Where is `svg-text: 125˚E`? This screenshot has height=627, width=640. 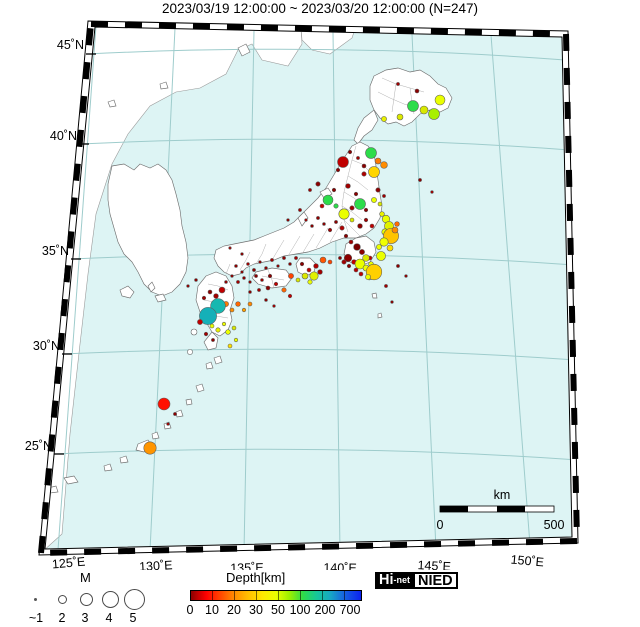
svg-text: 125˚E is located at coordinates (68, 562).